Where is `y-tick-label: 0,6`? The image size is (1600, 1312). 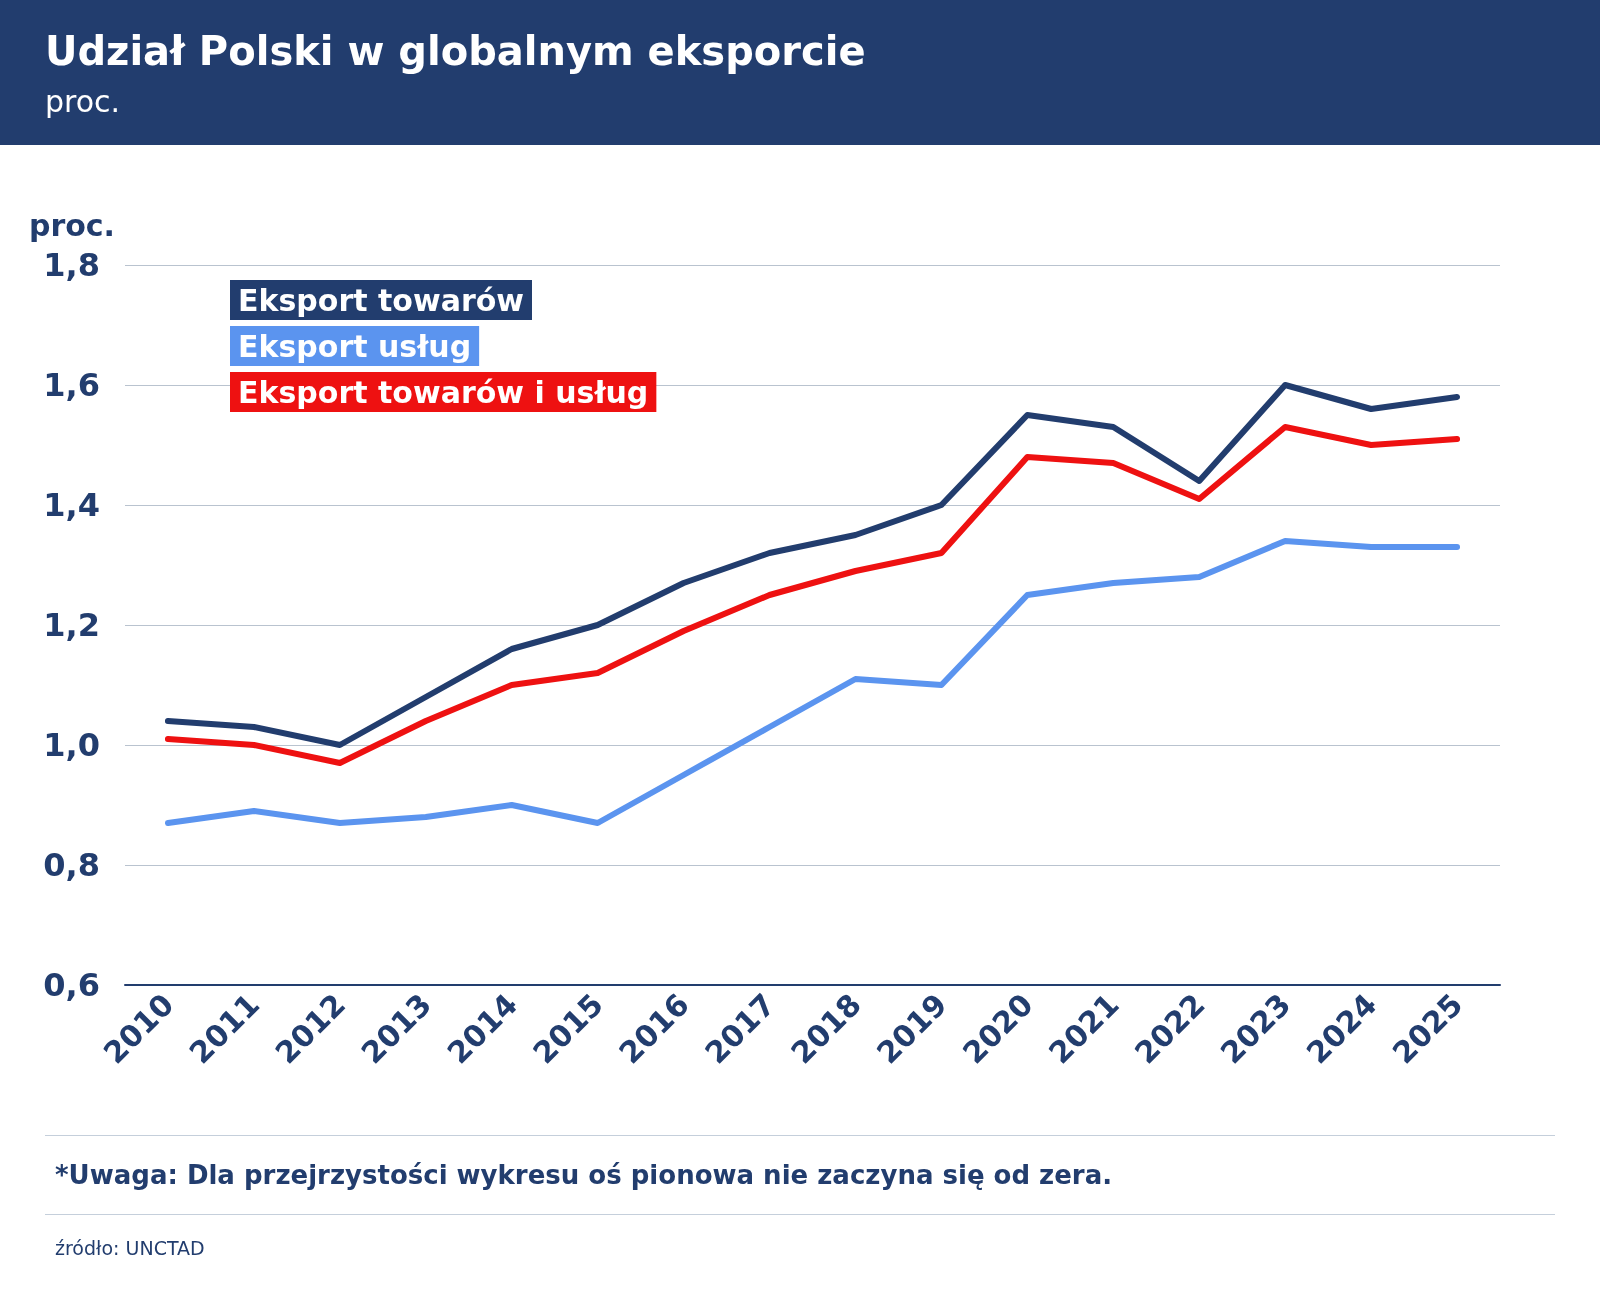 y-tick-label: 0,6 is located at coordinates (71, 985).